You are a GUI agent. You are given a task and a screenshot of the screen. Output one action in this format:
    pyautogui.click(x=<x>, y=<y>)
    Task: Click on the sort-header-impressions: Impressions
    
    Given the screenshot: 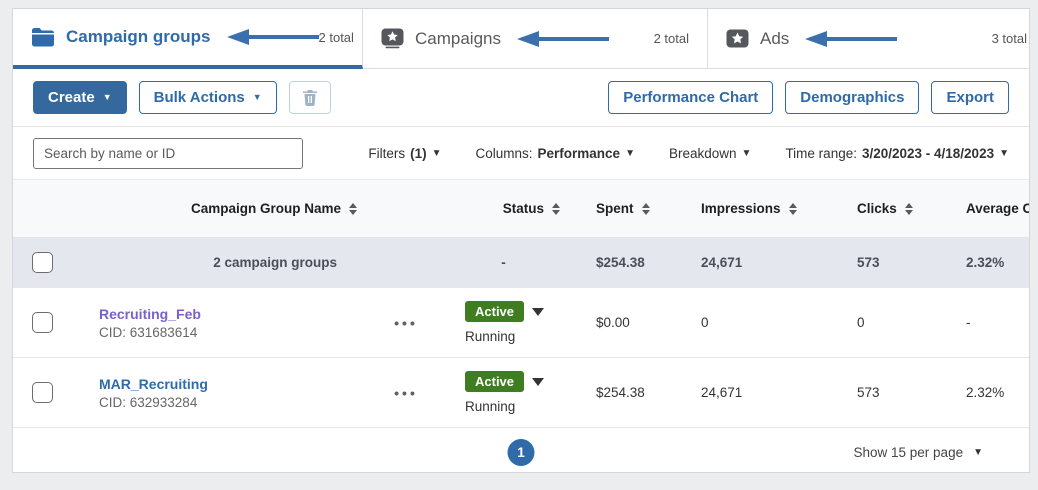 What is the action you would take?
    pyautogui.click(x=749, y=208)
    